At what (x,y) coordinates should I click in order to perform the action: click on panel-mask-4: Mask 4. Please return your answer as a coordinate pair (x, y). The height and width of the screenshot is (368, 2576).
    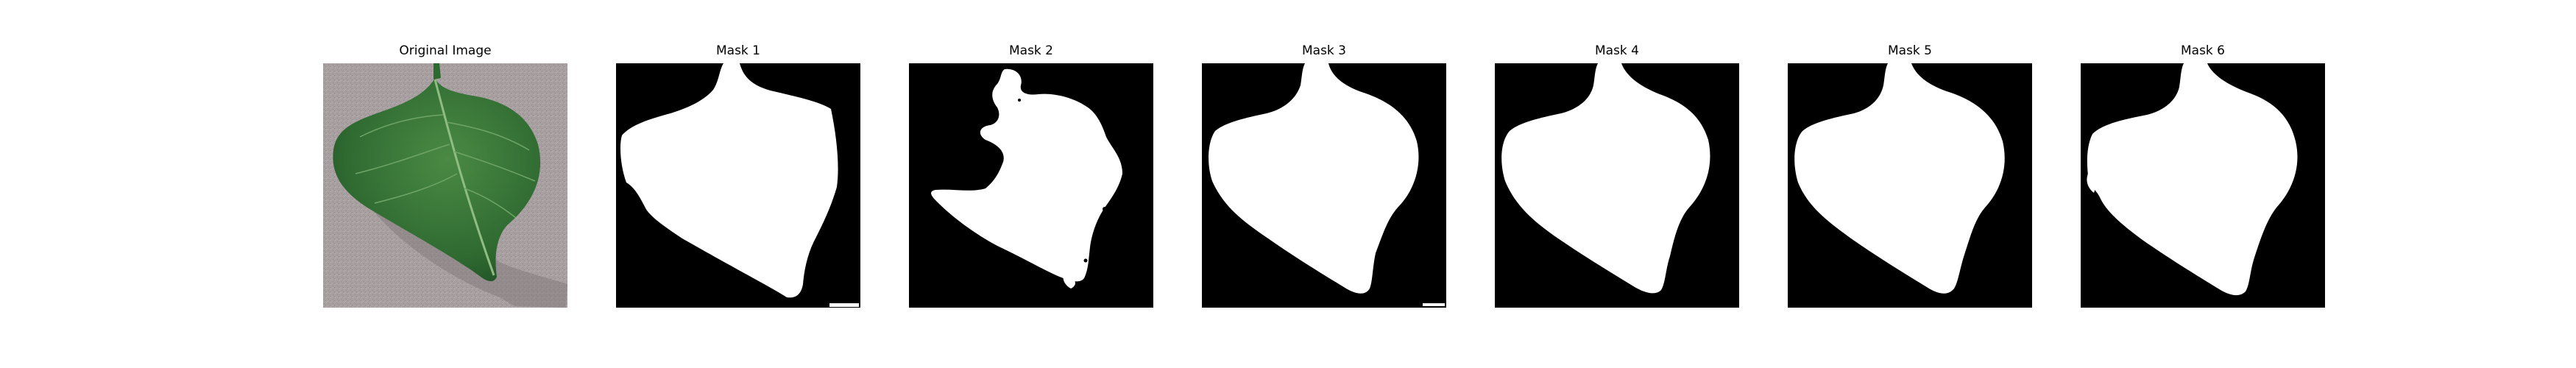
    Looking at the image, I should click on (1617, 184).